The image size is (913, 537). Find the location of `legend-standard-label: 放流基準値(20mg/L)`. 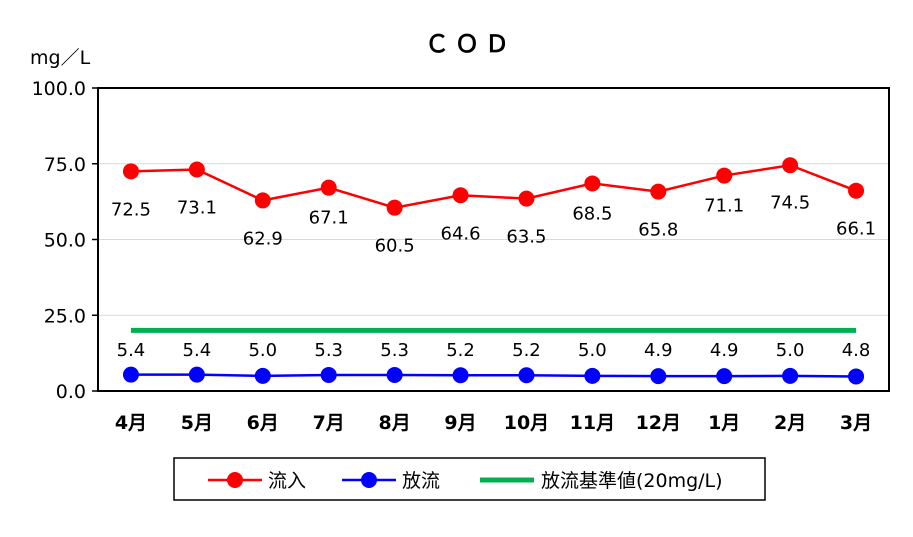

legend-standard-label: 放流基準値(20mg/L) is located at coordinates (632, 481).